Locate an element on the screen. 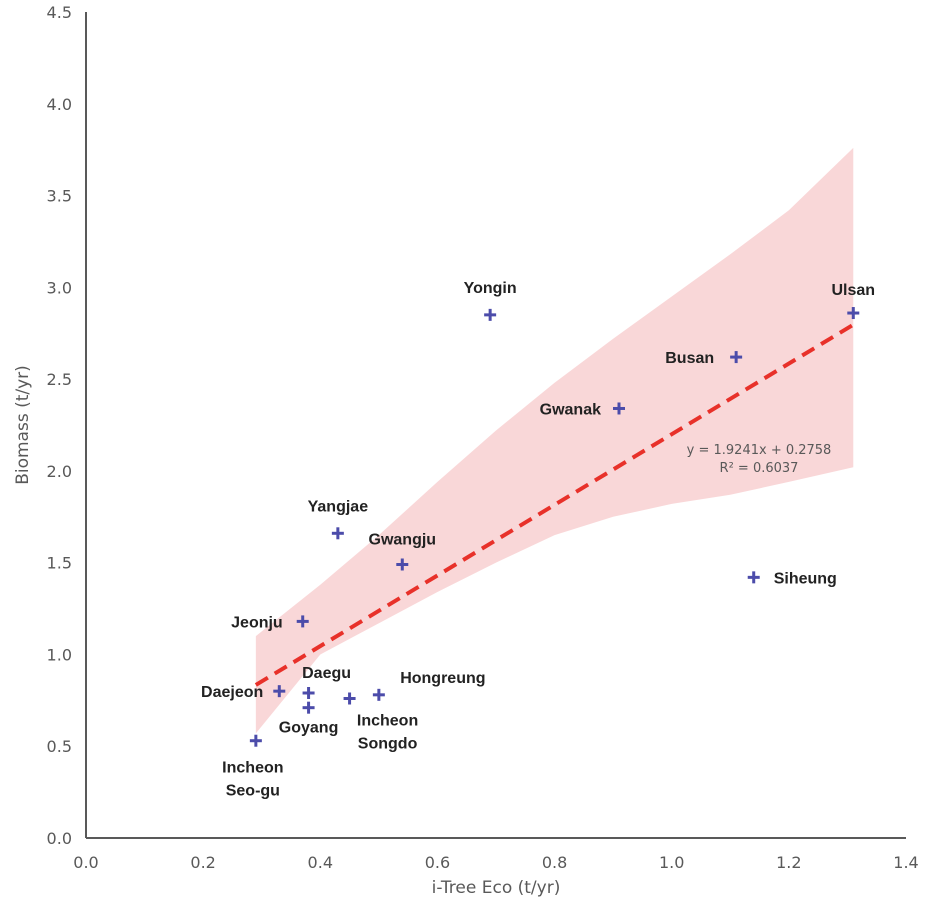 The width and height of the screenshot is (926, 904). x-tick-label: 1.2 is located at coordinates (788, 862).